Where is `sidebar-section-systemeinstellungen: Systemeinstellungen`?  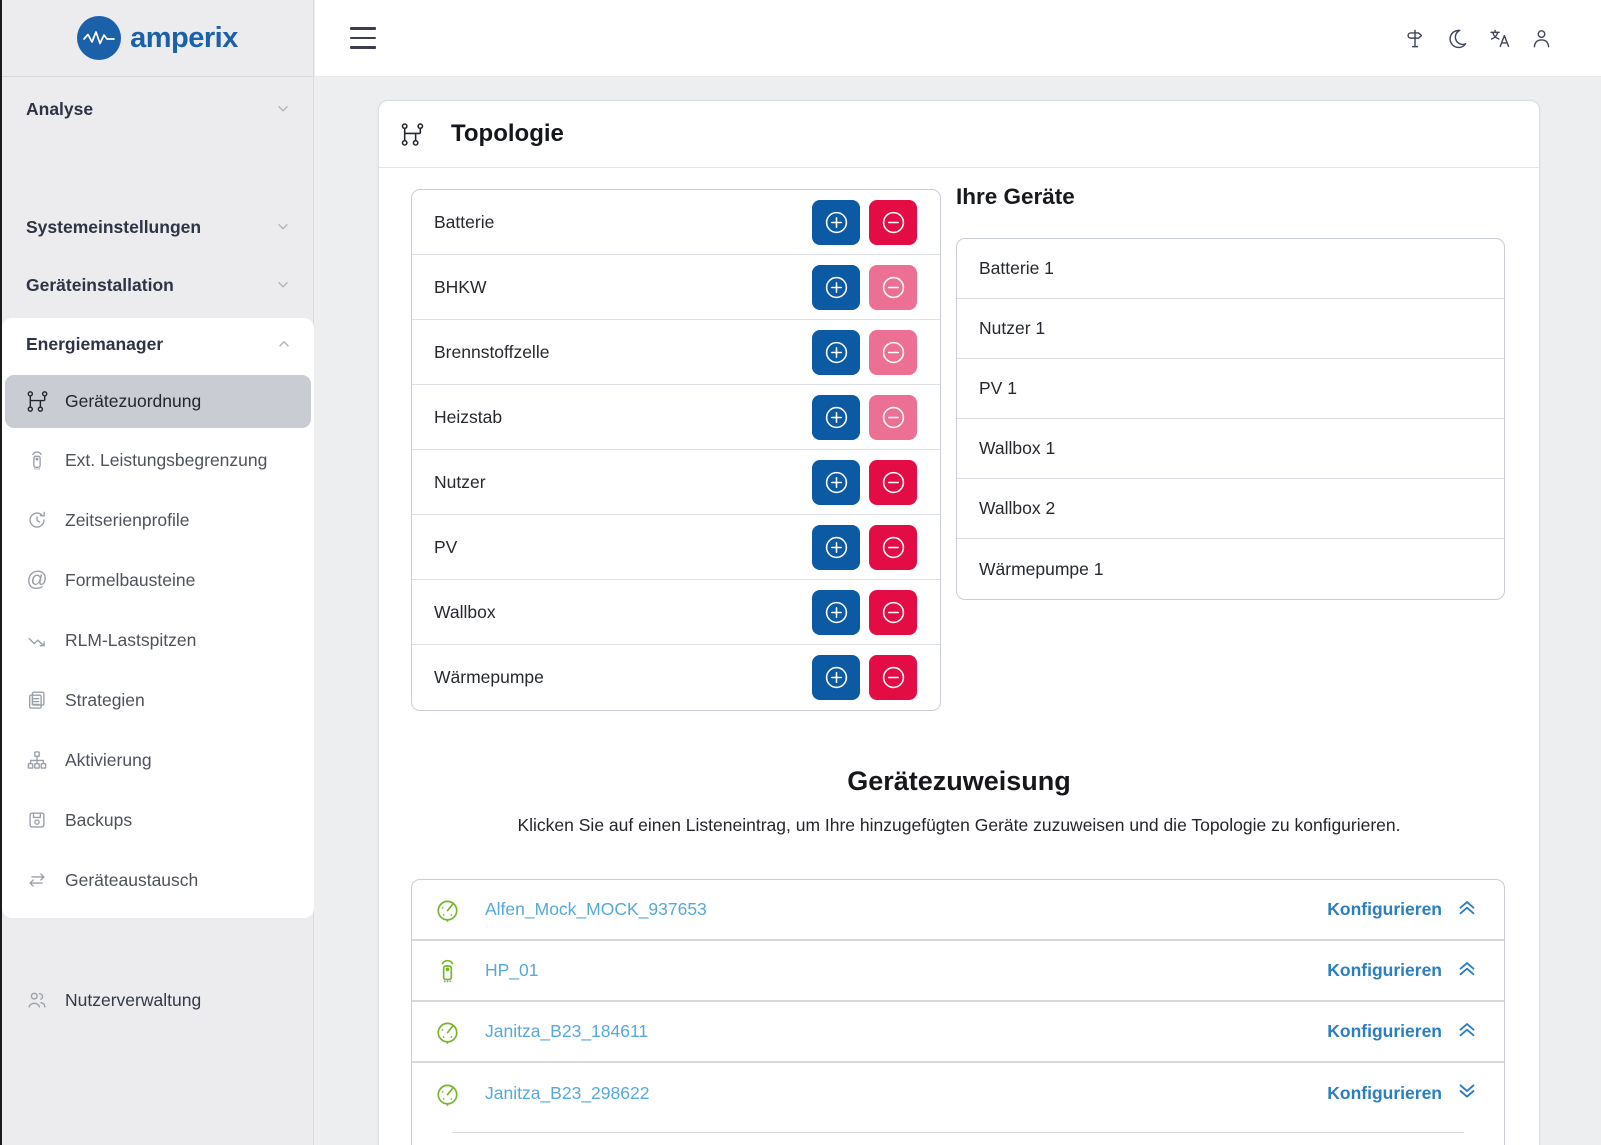
sidebar-section-systemeinstellungen: Systemeinstellungen is located at coordinates (157, 227).